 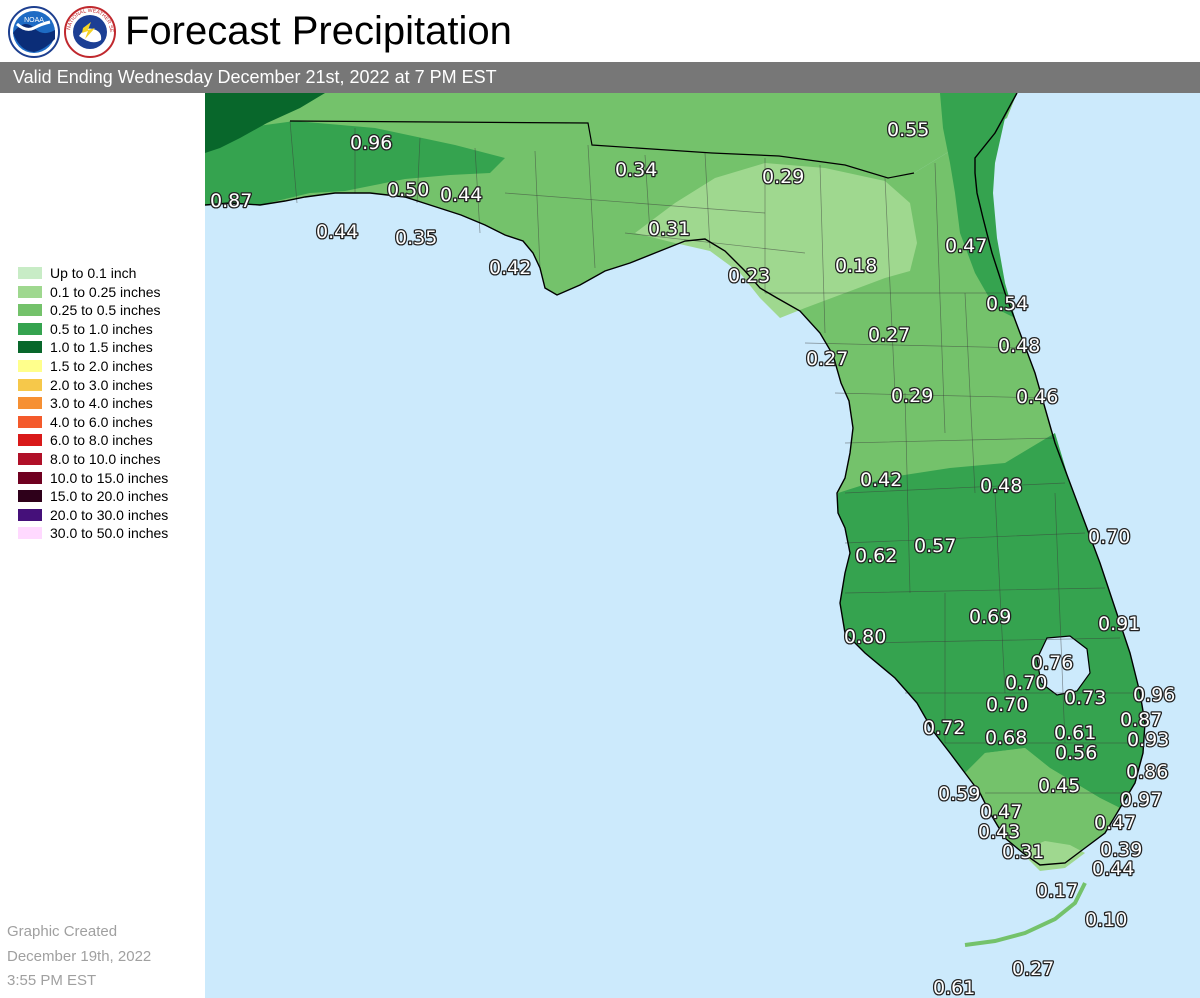 What do you see at coordinates (105, 310) in the screenshot?
I see `legend-label: 0.25 to 0.5 inches` at bounding box center [105, 310].